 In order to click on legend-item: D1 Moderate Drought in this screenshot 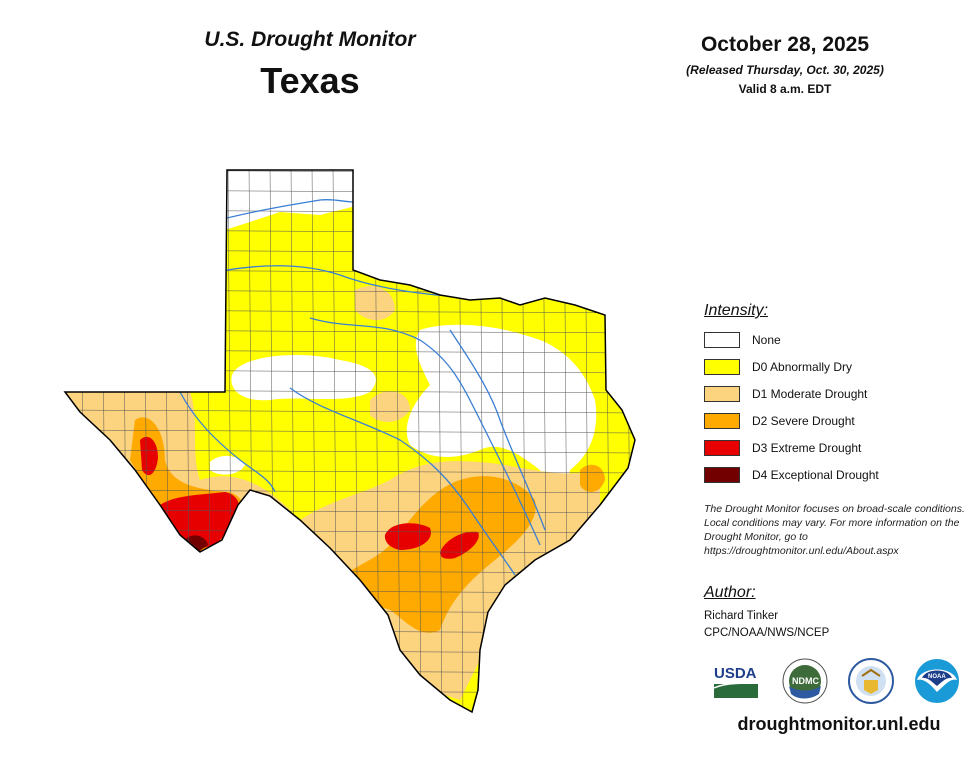, I will do `click(785, 394)`.